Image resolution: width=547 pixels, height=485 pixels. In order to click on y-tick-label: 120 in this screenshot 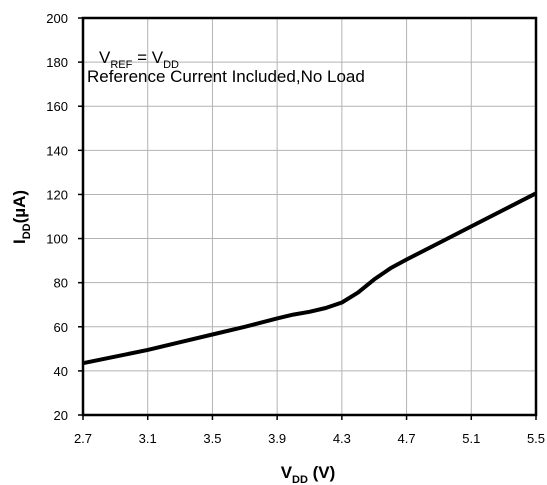, I will do `click(57, 194)`.